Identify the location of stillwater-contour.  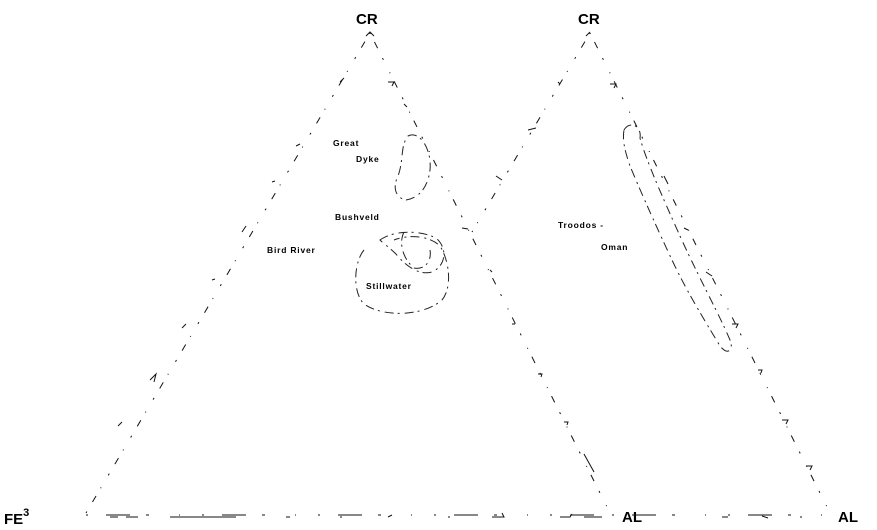
(402, 275).